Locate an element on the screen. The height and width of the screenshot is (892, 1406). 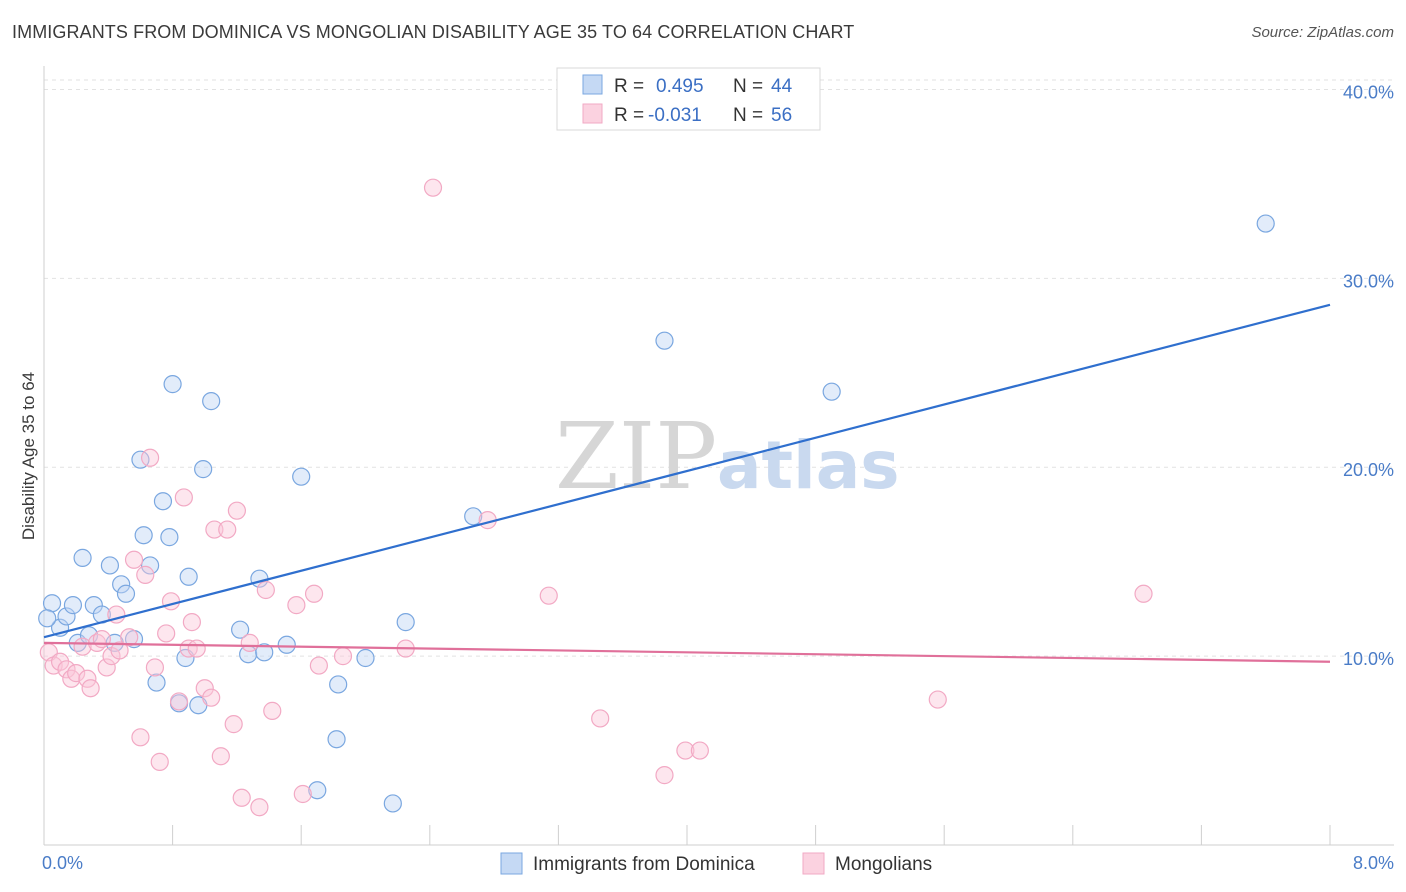
trend-line-mongolians is located at coordinates (687, 652).